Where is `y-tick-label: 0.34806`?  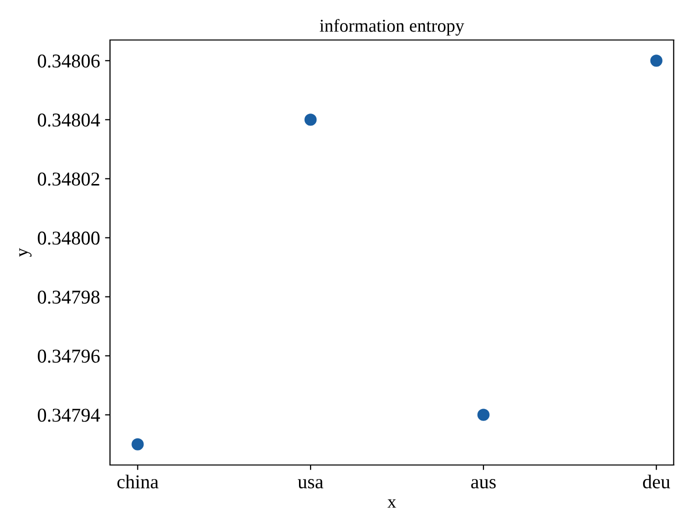
y-tick-label: 0.34806 is located at coordinates (69, 61).